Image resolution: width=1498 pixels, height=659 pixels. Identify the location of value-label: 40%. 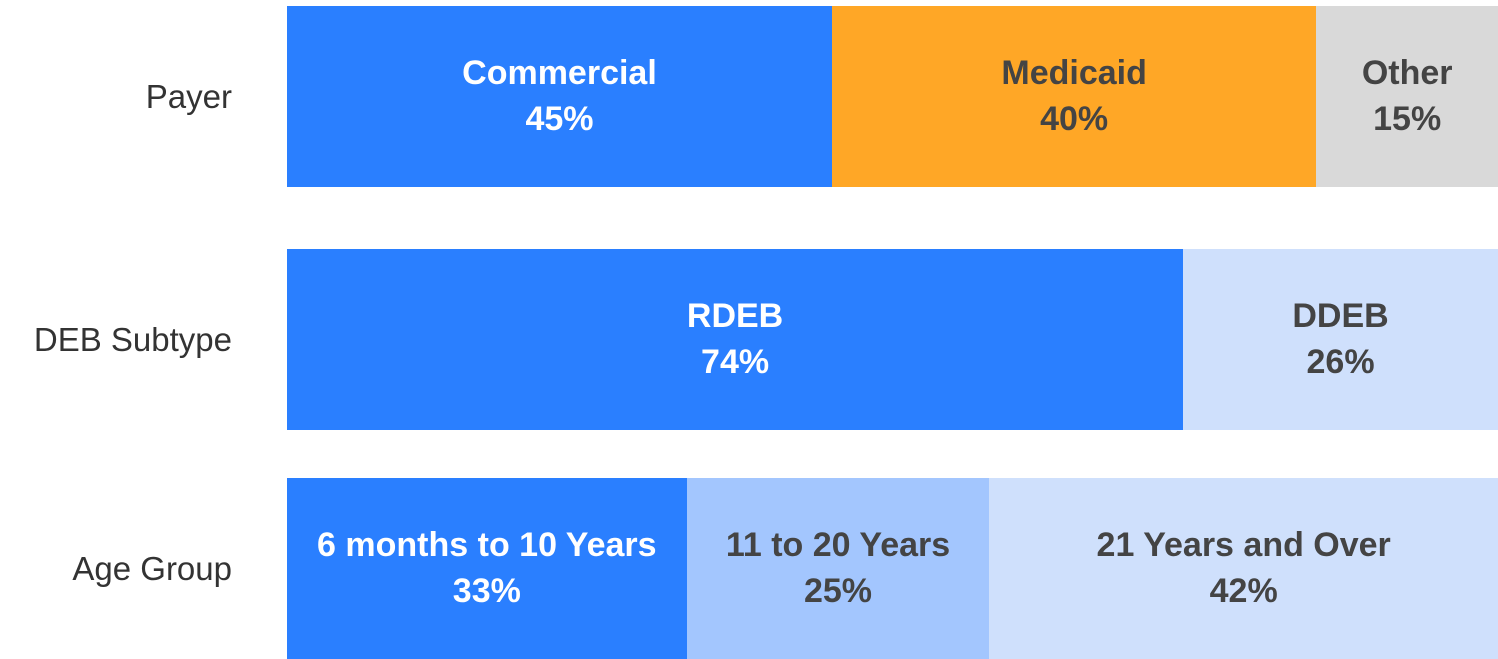
(1074, 118).